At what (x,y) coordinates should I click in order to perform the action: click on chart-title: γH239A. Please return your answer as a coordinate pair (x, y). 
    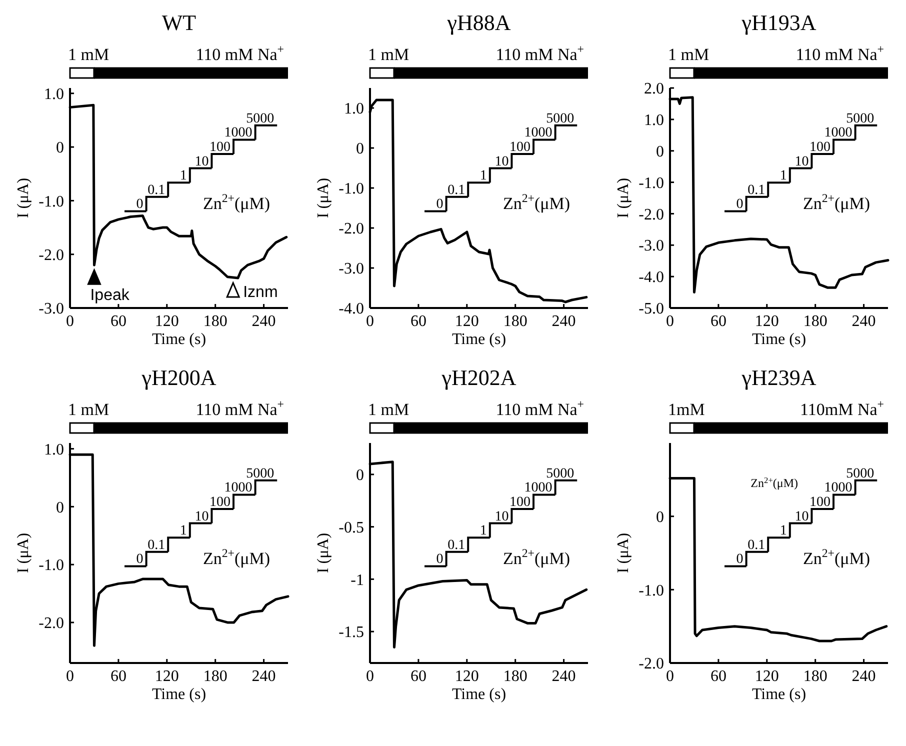
    Looking at the image, I should click on (778, 377).